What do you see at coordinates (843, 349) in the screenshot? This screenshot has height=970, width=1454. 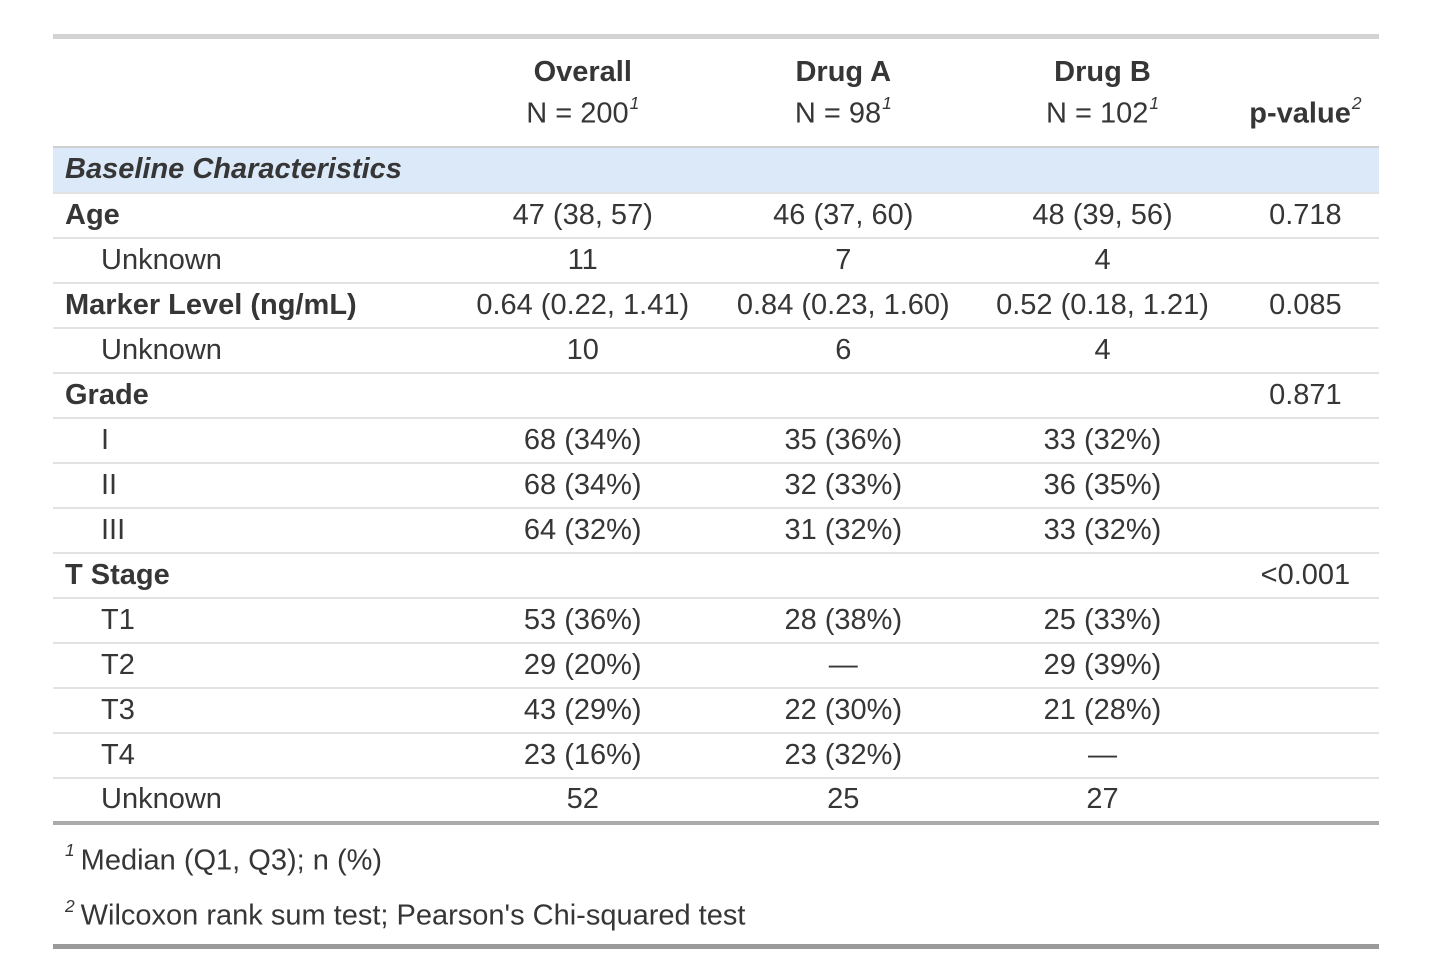 I see `cell-drug-a: 6` at bounding box center [843, 349].